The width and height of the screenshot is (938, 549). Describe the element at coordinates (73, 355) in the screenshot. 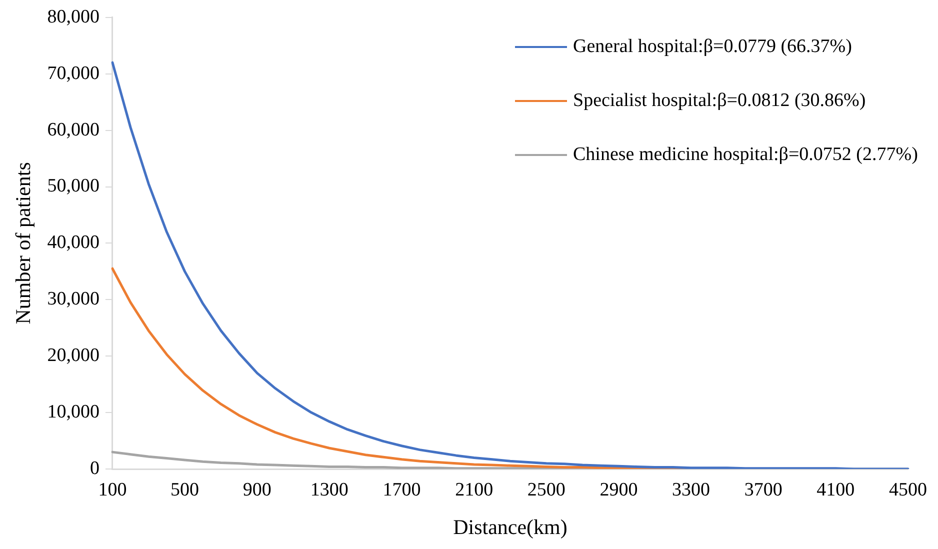

I see `y-tick-label: 20,000` at that location.